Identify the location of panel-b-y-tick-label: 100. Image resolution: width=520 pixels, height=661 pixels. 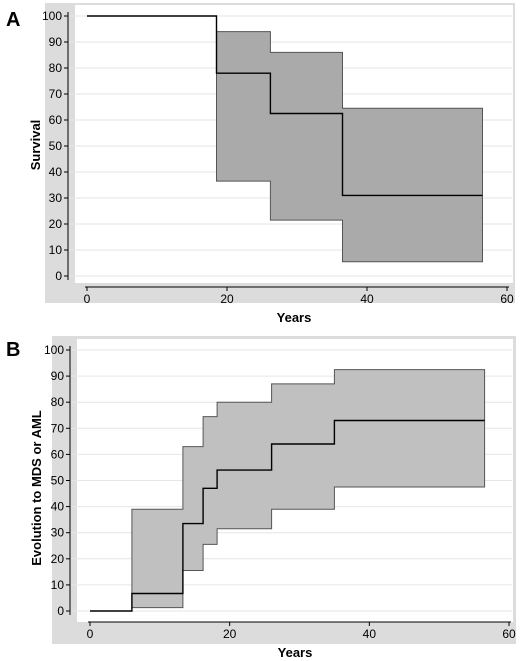
(54, 350).